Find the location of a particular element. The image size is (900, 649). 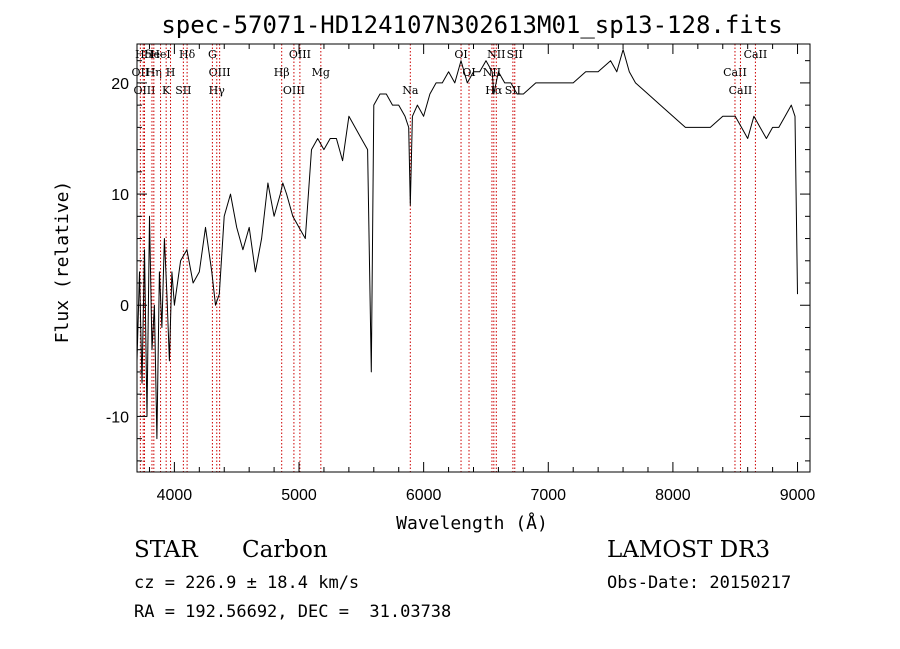

line-marker-label: G is located at coordinates (212, 54).